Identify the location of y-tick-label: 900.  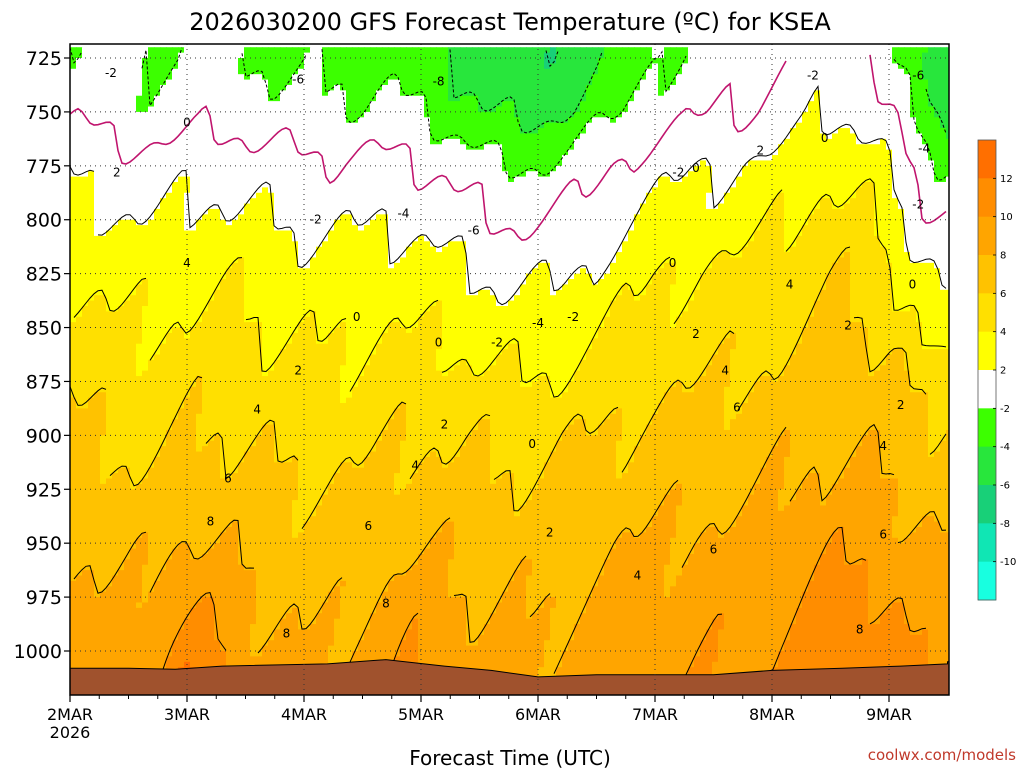
(44, 436).